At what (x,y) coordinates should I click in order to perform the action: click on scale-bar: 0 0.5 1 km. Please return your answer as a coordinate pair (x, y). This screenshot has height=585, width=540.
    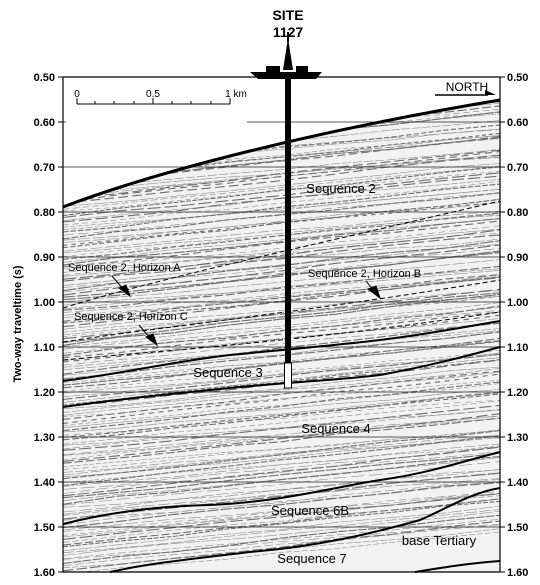
    Looking at the image, I should click on (156, 102).